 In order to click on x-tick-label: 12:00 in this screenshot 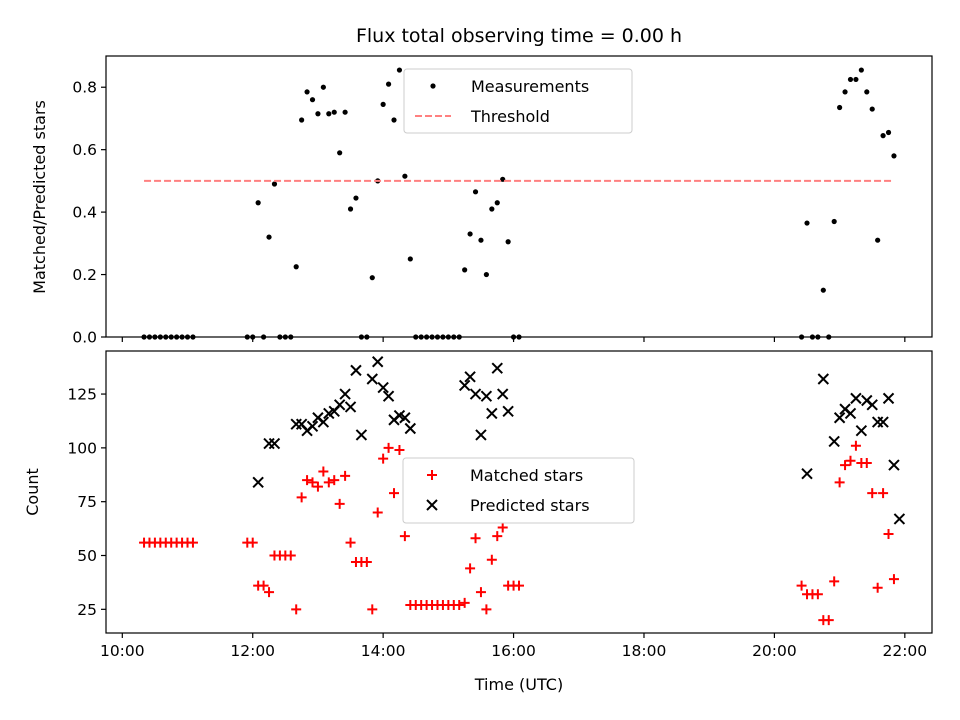, I will do `click(252, 651)`.